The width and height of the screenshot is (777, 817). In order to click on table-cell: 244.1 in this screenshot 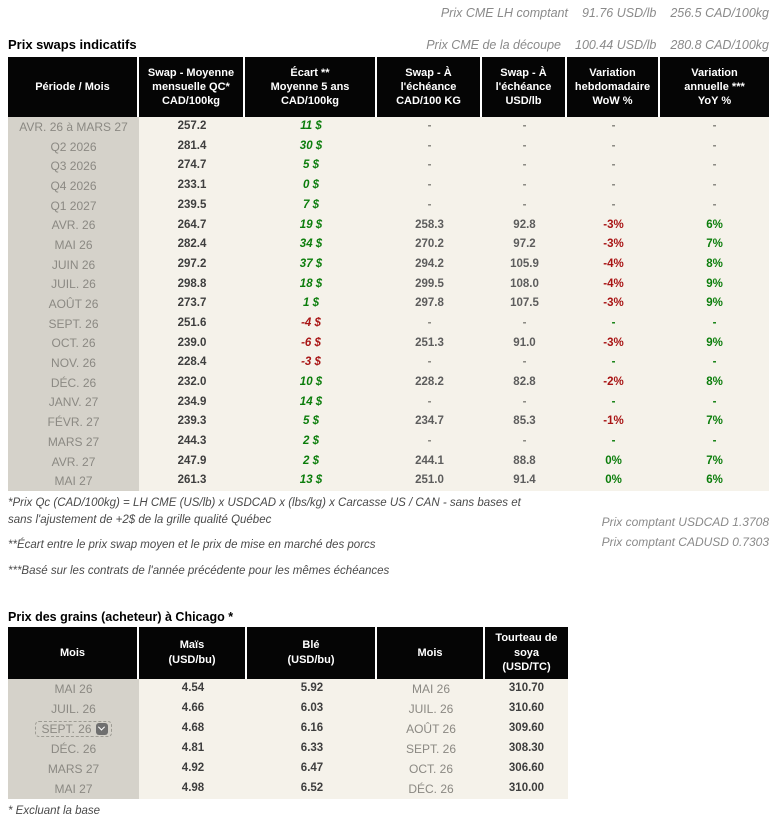, I will do `click(429, 460)`.